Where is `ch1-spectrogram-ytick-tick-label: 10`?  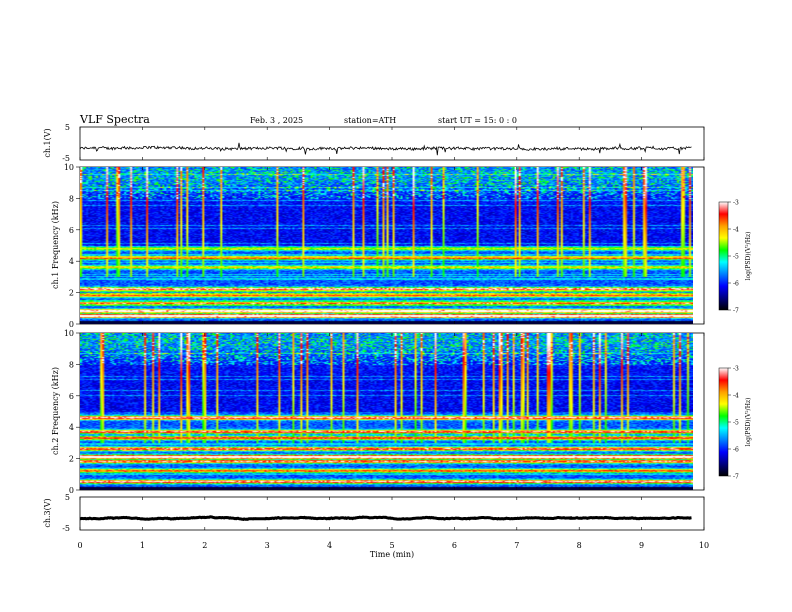 ch1-spectrogram-ytick-tick-label: 10 is located at coordinates (69, 167).